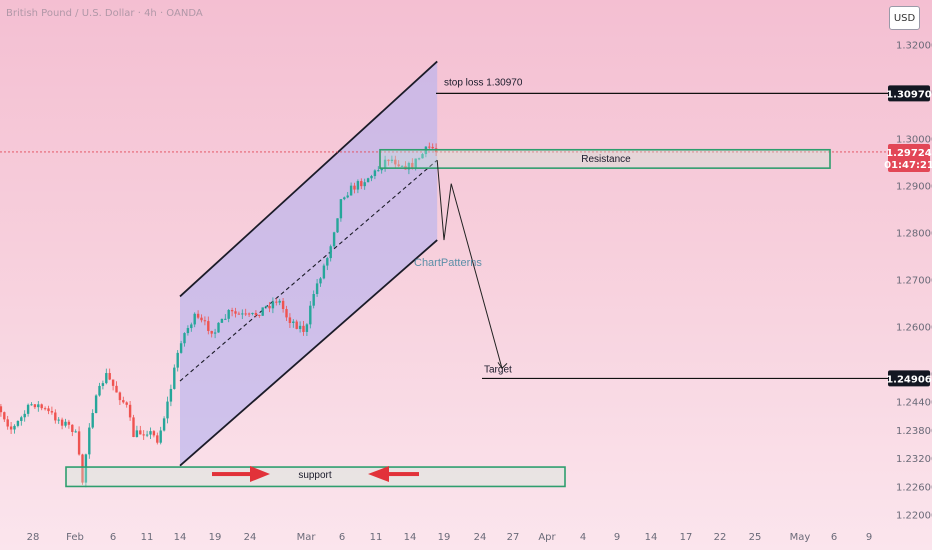 The width and height of the screenshot is (932, 550). Describe the element at coordinates (605, 158) in the screenshot. I see `resistance-zone` at that location.